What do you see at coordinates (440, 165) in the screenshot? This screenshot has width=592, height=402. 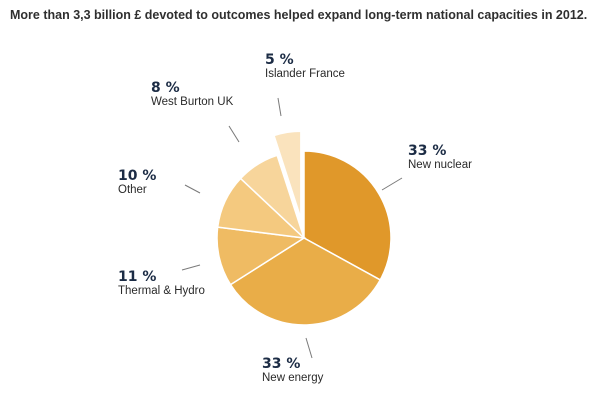 I see `slice-label-new-nuclear: New nuclear` at bounding box center [440, 165].